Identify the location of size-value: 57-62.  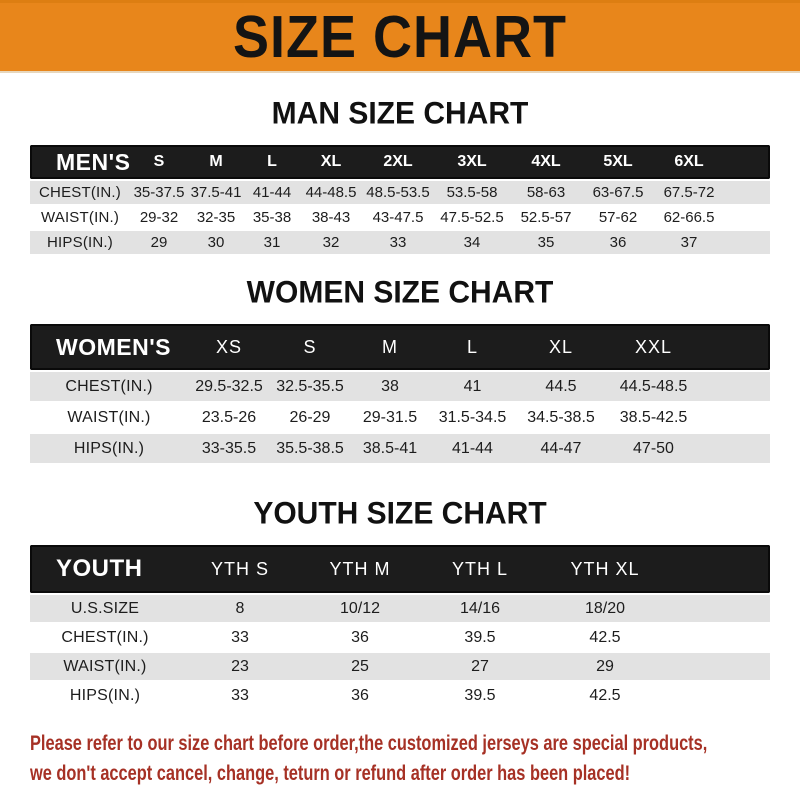
(618, 217).